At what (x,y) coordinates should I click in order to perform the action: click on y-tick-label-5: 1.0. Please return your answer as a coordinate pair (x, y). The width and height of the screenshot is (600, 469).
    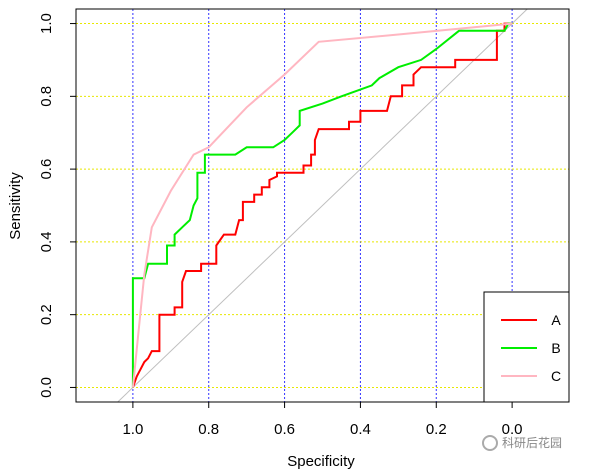
    Looking at the image, I should click on (46, 23).